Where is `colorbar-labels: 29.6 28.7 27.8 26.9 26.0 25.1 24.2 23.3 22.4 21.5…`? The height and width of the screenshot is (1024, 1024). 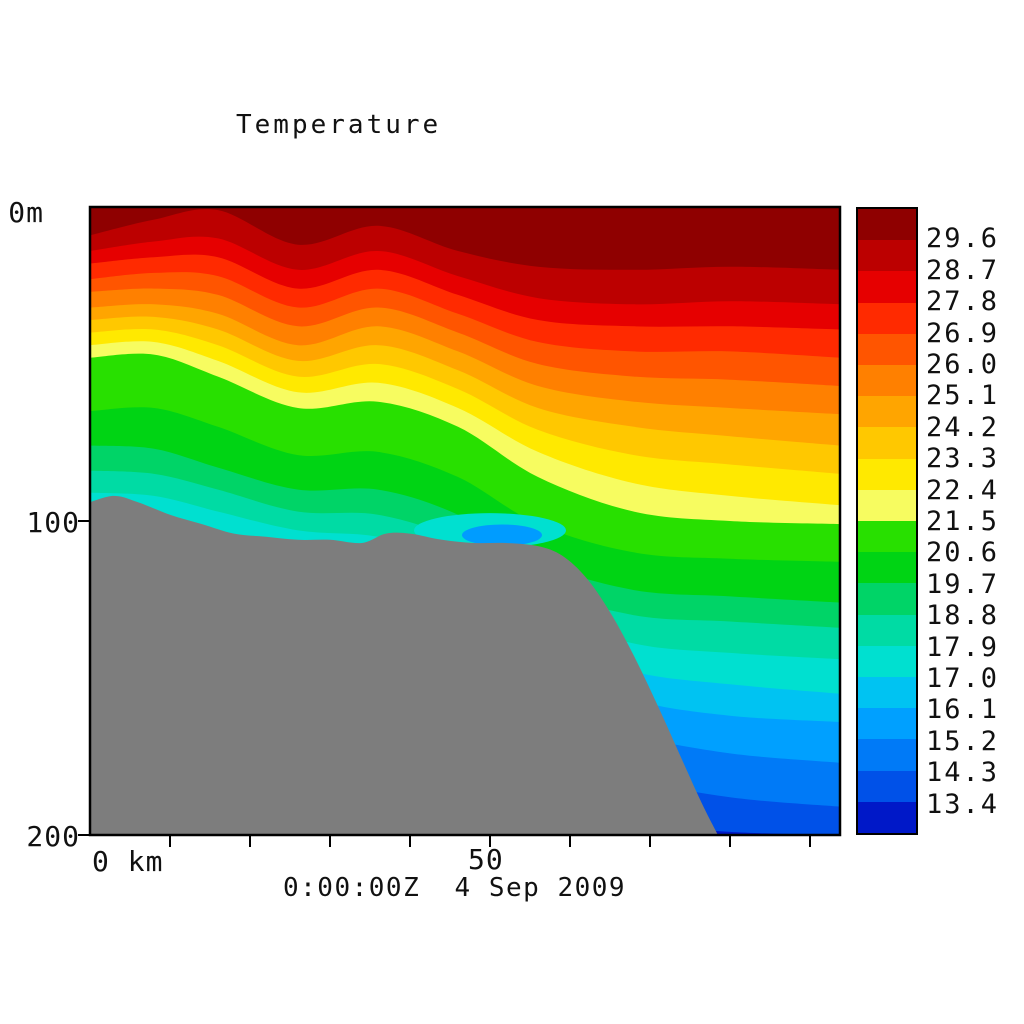
colorbar-labels: 29.6 28.7 27.8 26.9 26.0 25.1 24.2 23.3 22.4 21.5… is located at coordinates (974, 521).